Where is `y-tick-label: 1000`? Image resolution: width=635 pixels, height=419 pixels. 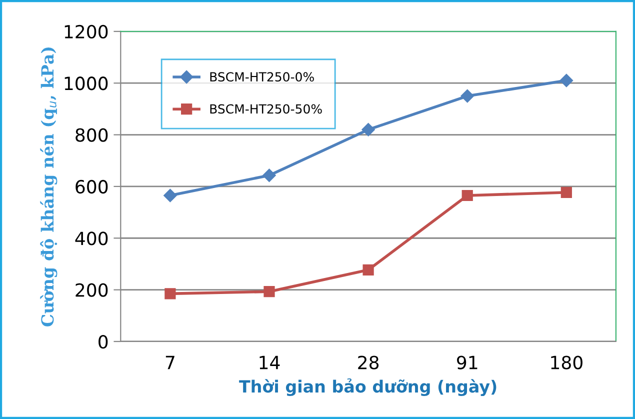 y-tick-label: 1000 is located at coordinates (86, 83).